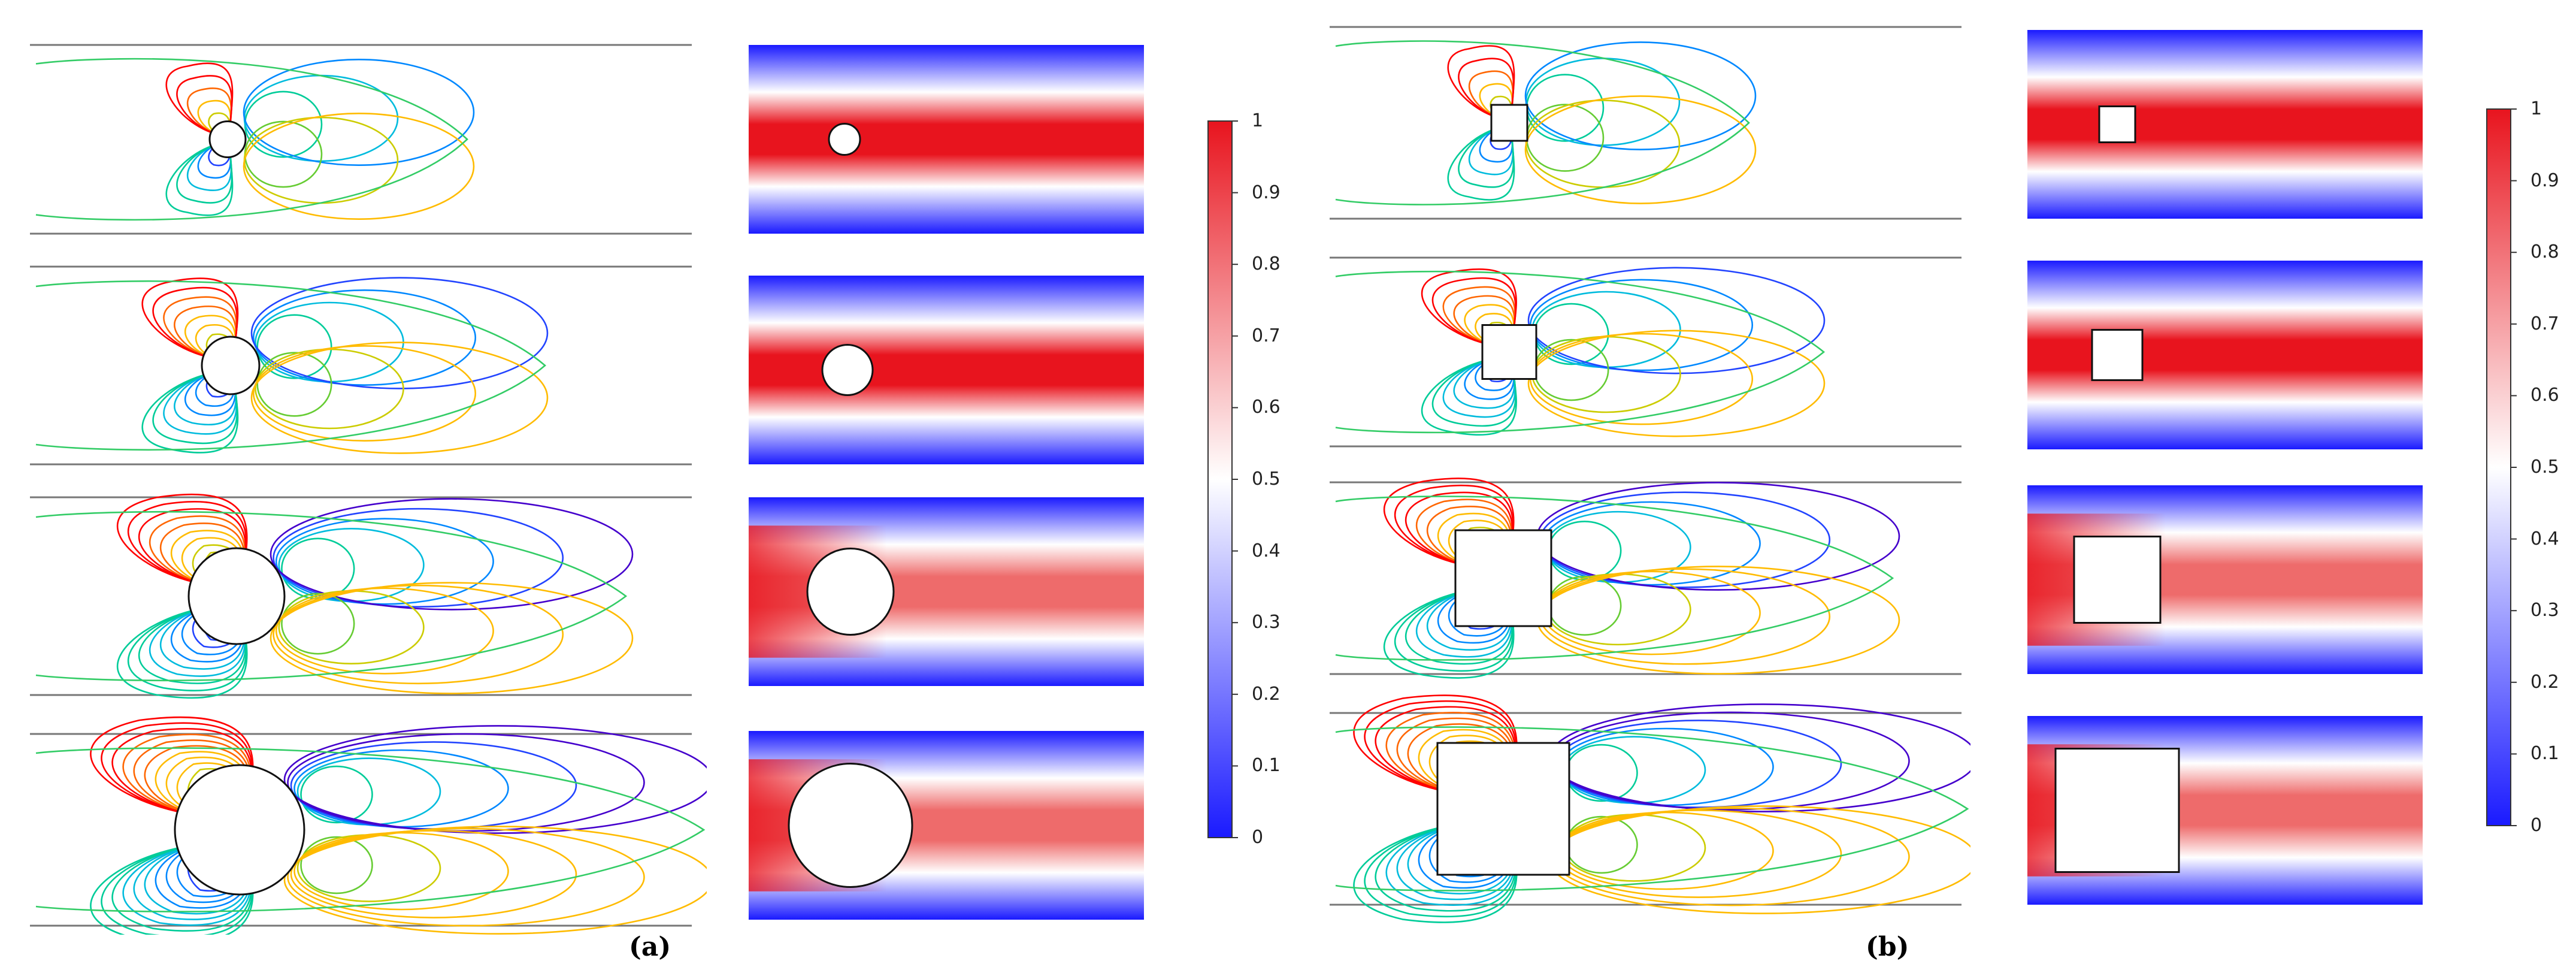 The image size is (2576, 979). Describe the element at coordinates (2544, 539) in the screenshot. I see `colorbar-tick-label: 0.4` at that location.